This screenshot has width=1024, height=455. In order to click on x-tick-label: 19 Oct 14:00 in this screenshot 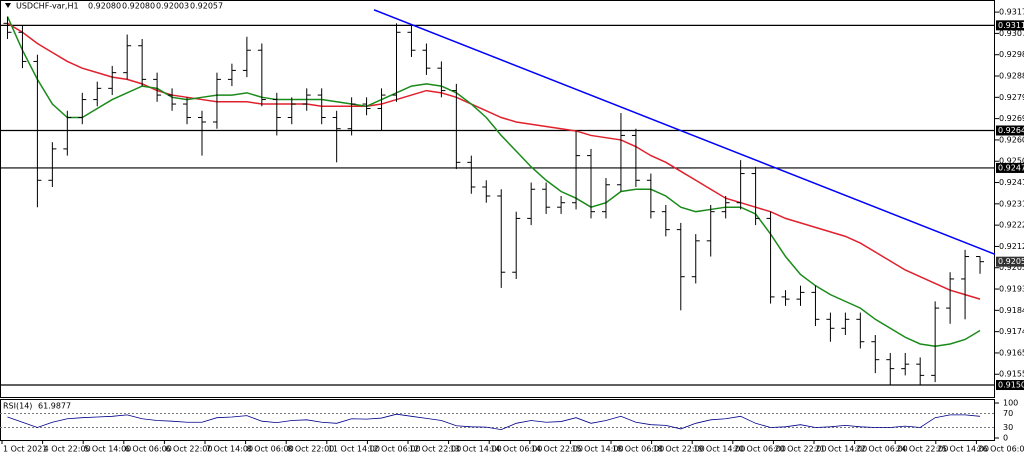, I will do `click(719, 449)`.